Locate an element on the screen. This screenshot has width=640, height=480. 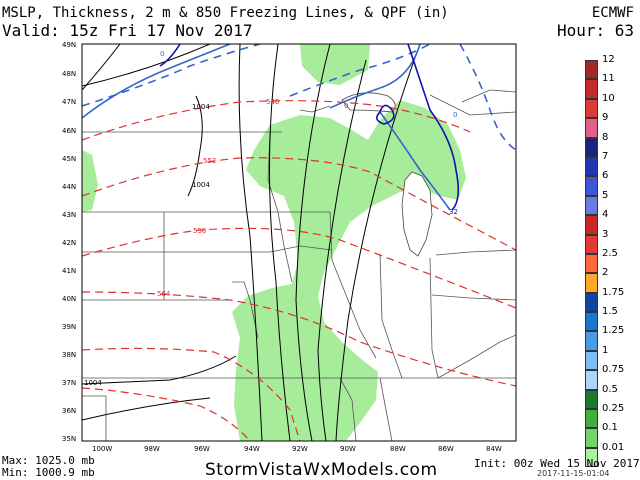
lat-label: 41N is located at coordinates (69, 271).